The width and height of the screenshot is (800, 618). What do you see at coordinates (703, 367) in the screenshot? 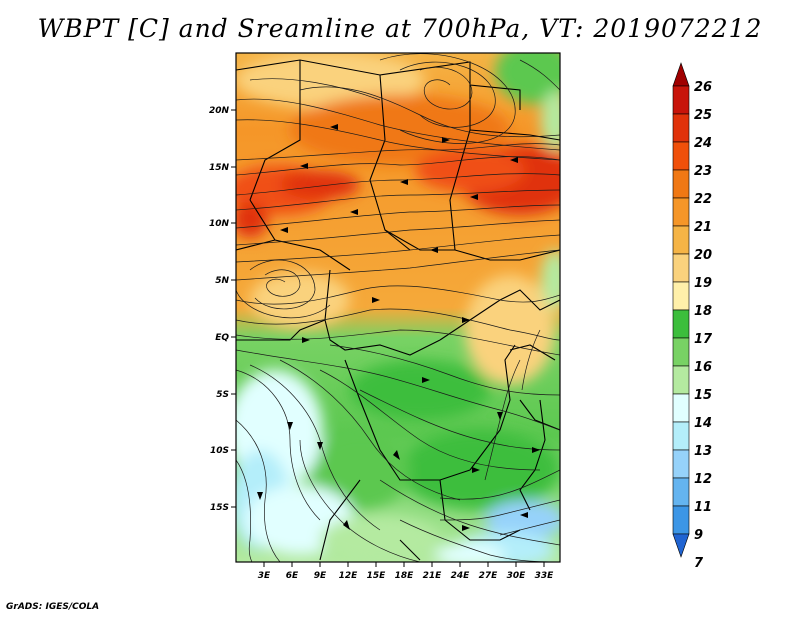
I see `colorbar-level-label: 16` at bounding box center [703, 367].